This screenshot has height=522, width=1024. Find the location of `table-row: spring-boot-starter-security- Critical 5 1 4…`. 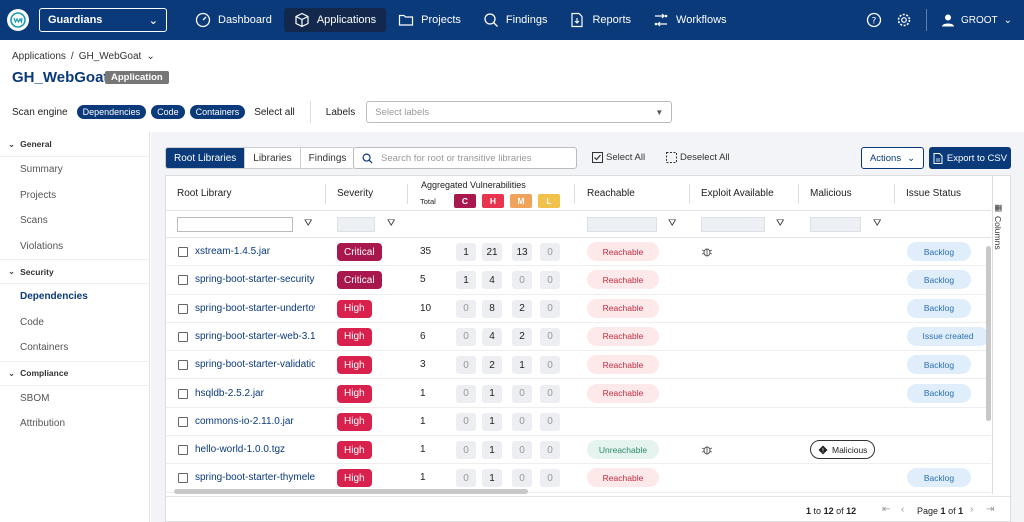

table-row: spring-boot-starter-security- Critical 5 1 4… is located at coordinates (578, 280).